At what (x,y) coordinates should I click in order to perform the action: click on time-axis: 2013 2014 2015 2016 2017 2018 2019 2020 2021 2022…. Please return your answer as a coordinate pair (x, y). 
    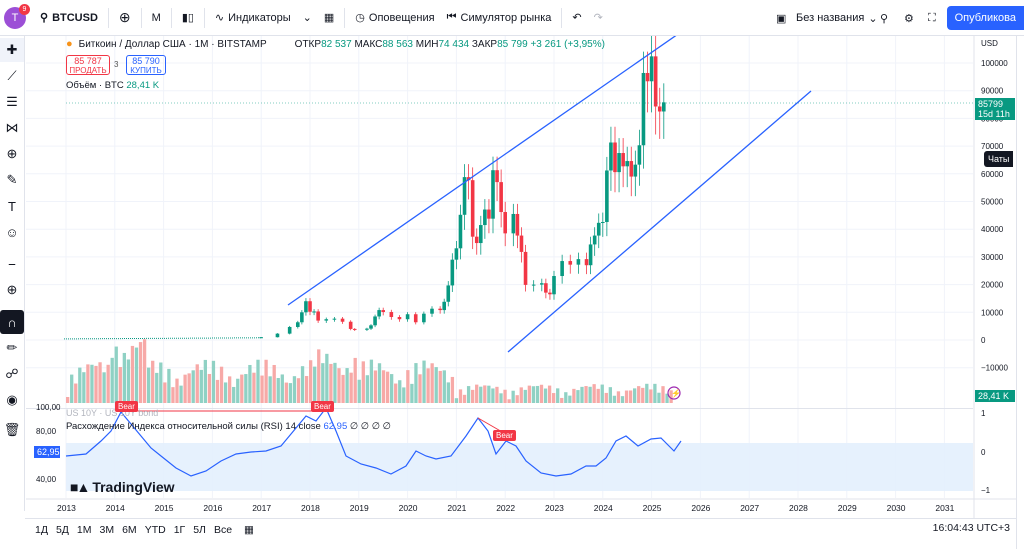
    Looking at the image, I should click on (521, 505).